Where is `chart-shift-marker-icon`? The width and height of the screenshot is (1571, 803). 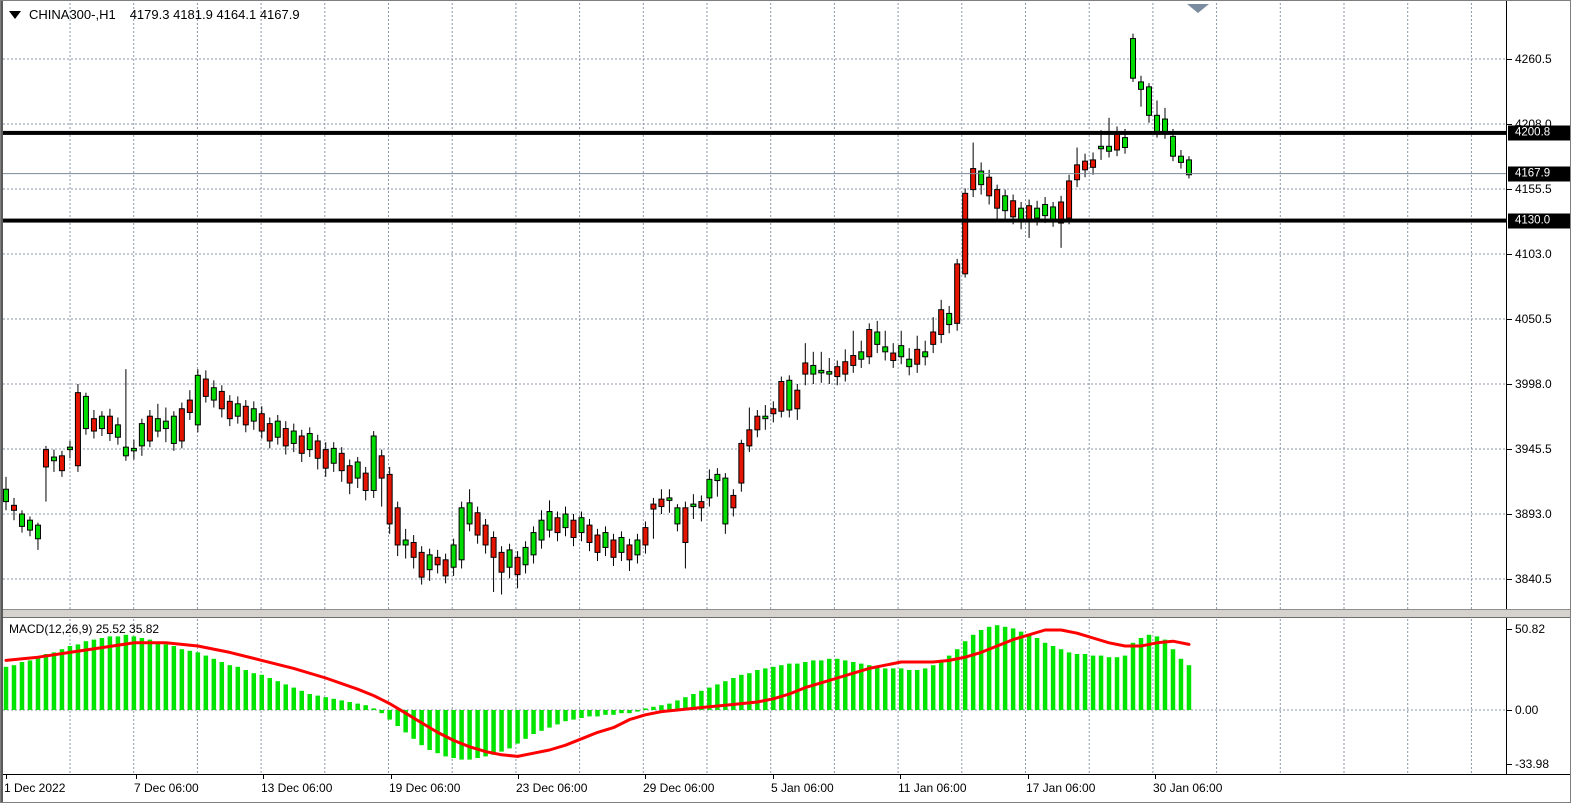 chart-shift-marker-icon is located at coordinates (1198, 8).